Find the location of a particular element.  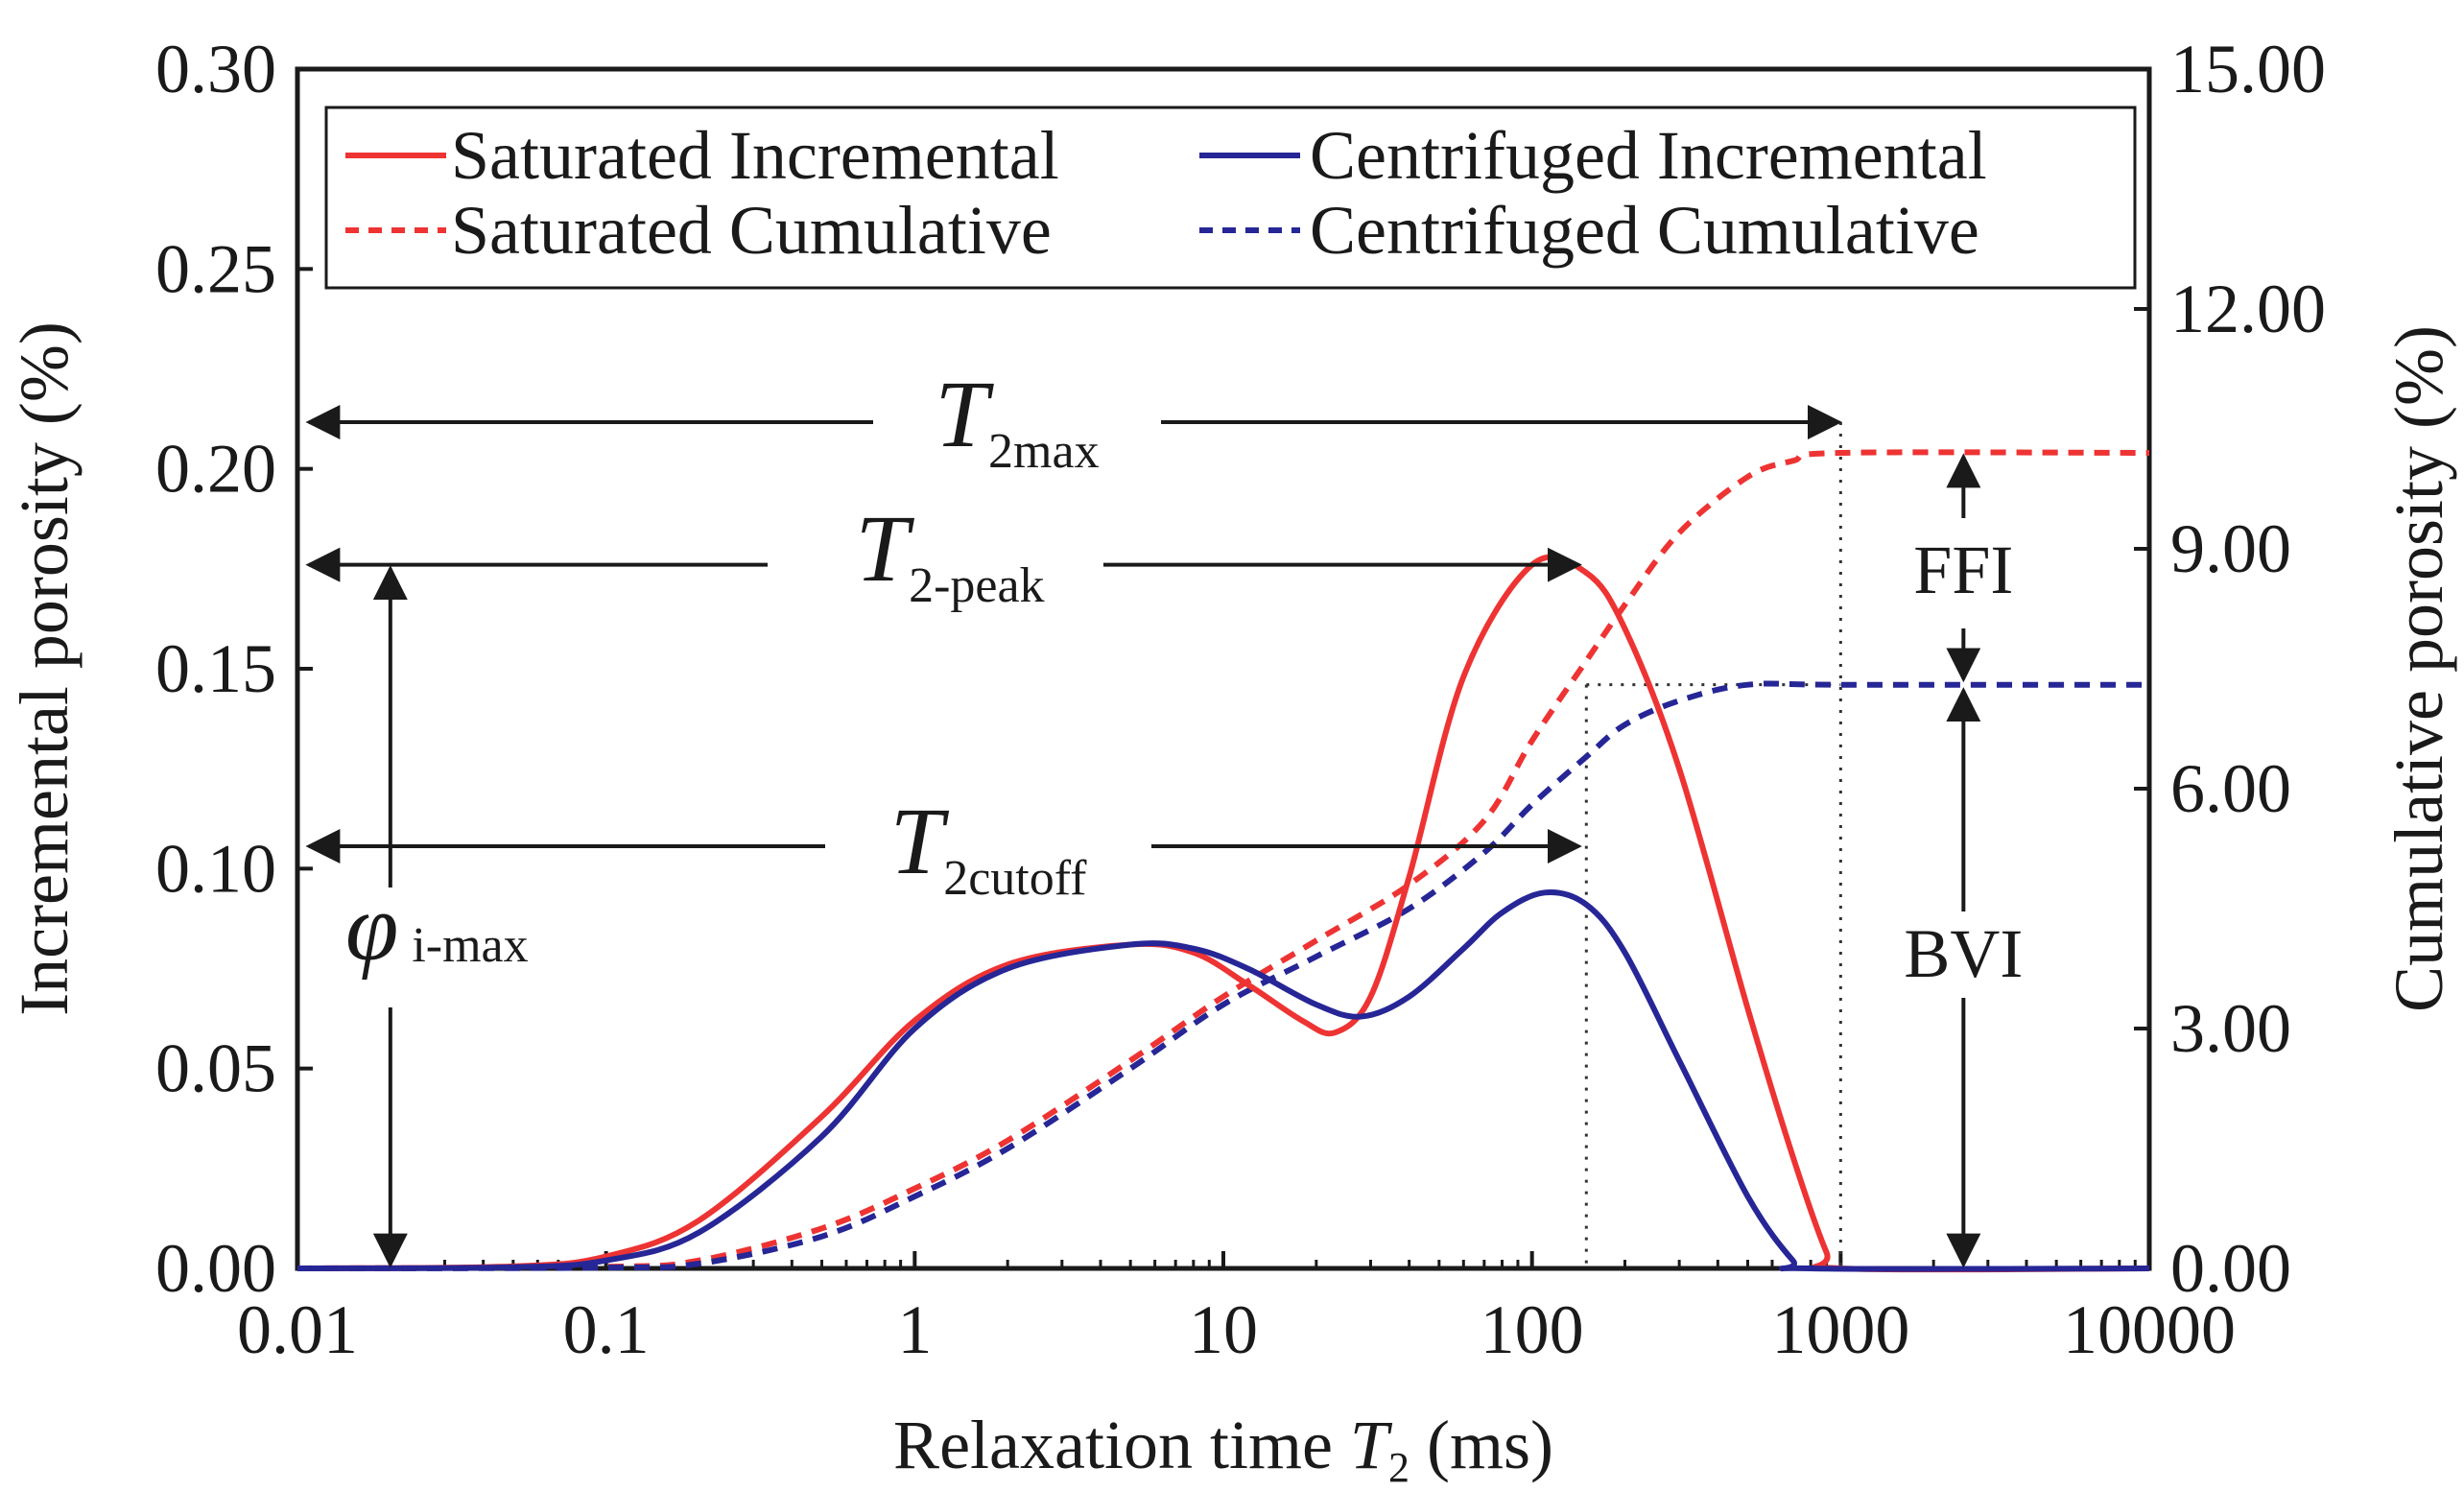

phi-symbol: φ is located at coordinates (371, 927).